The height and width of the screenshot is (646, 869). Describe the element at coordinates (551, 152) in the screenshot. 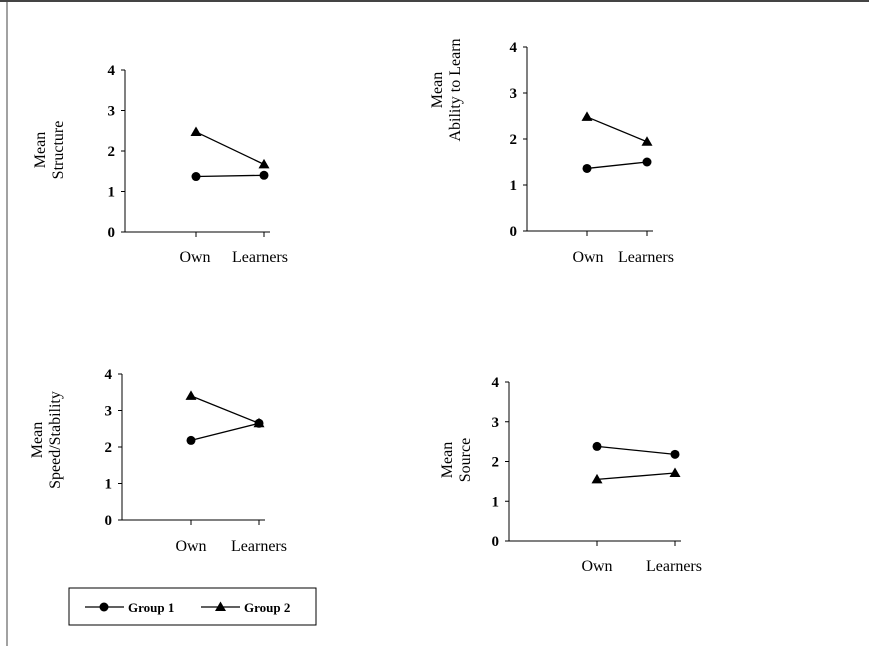

I see `chart-panel-ability-to-learn: 0 1 2 3 4 Own Learners Mean Ability to Learn` at that location.